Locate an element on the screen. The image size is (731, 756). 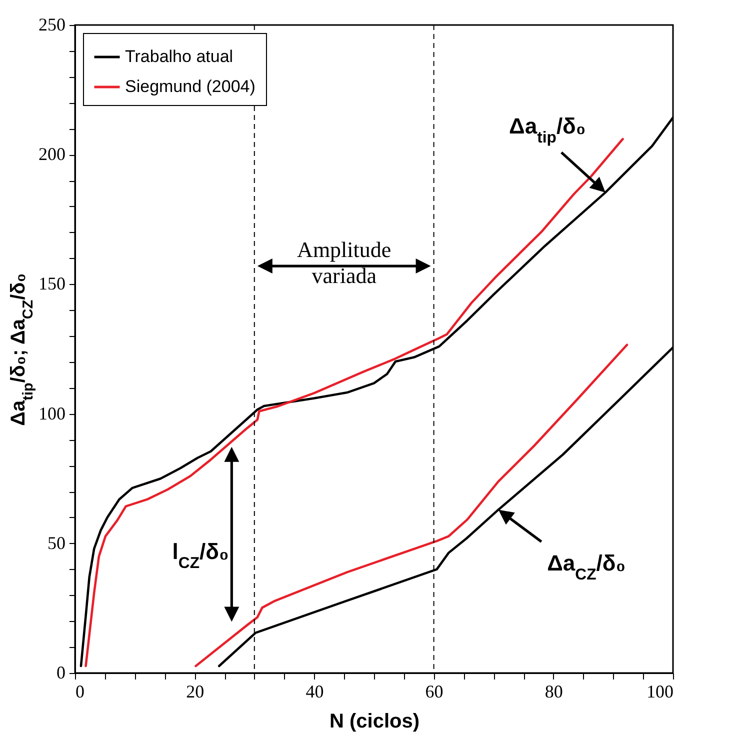
x-tick-label: 40 is located at coordinates (315, 692).